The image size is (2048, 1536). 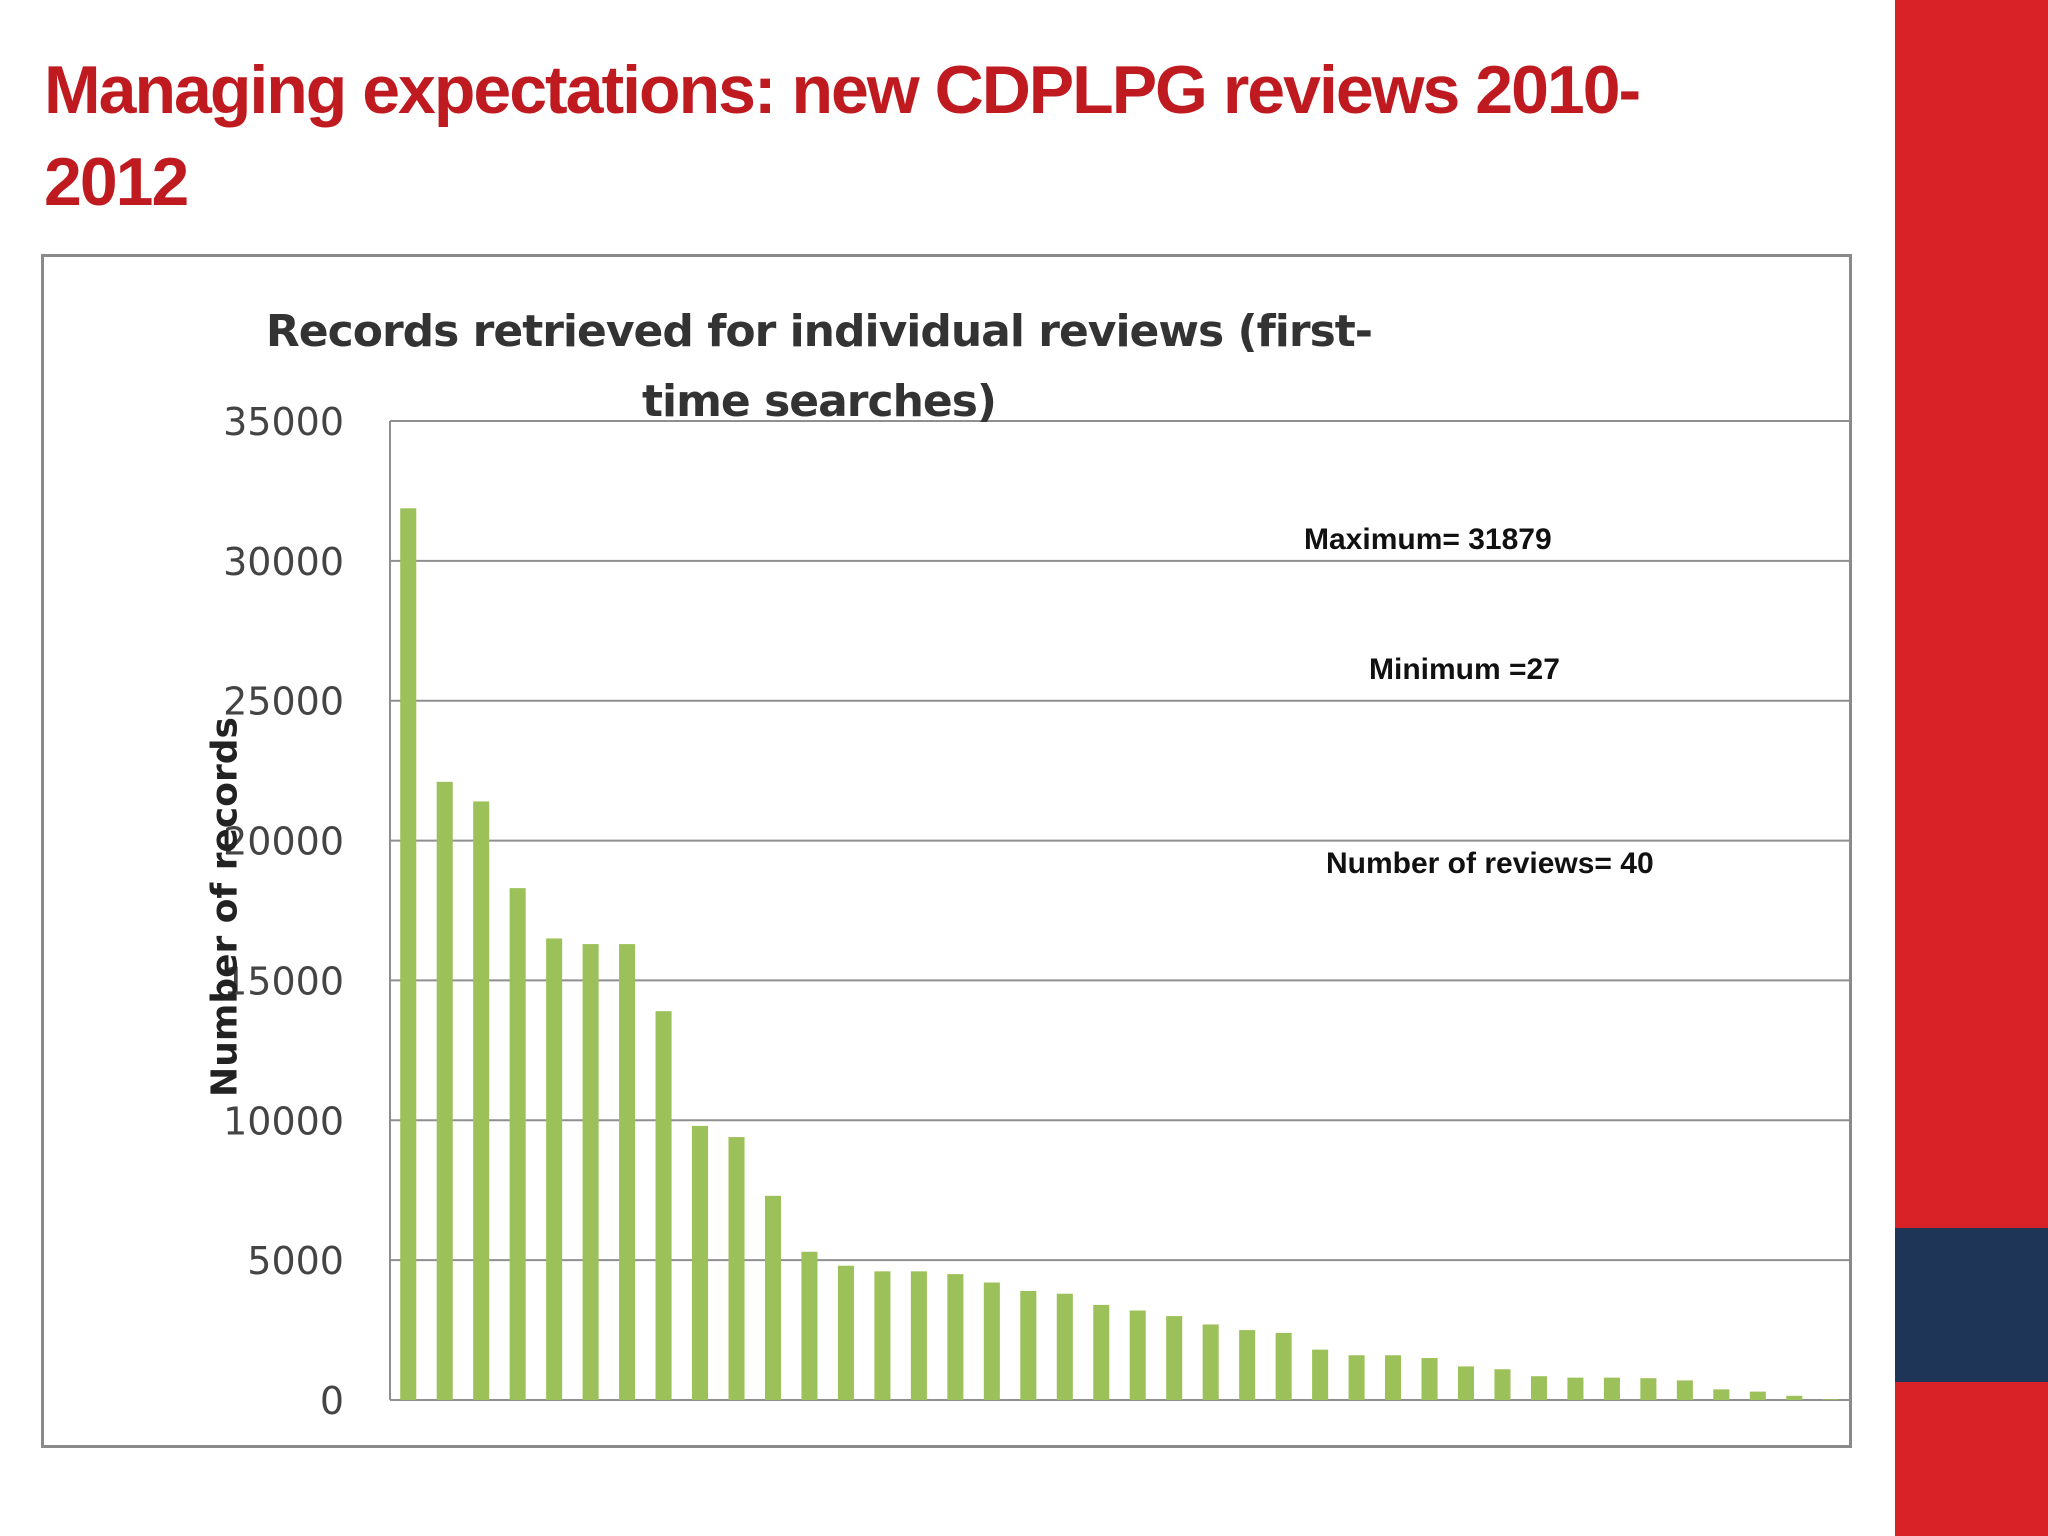 I want to click on side-band-navy, so click(x=1971, y=1305).